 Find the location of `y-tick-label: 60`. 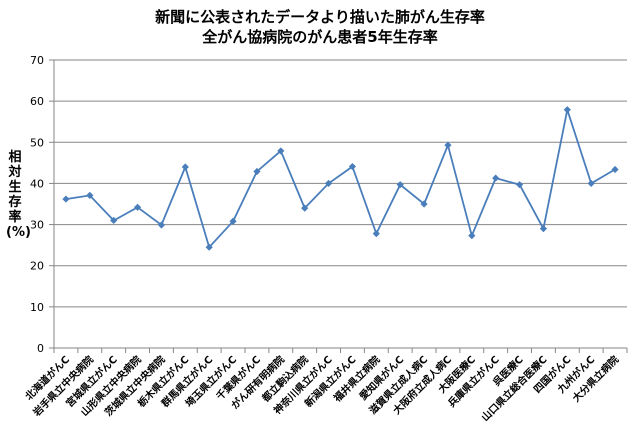

y-tick-label: 60 is located at coordinates (37, 101).